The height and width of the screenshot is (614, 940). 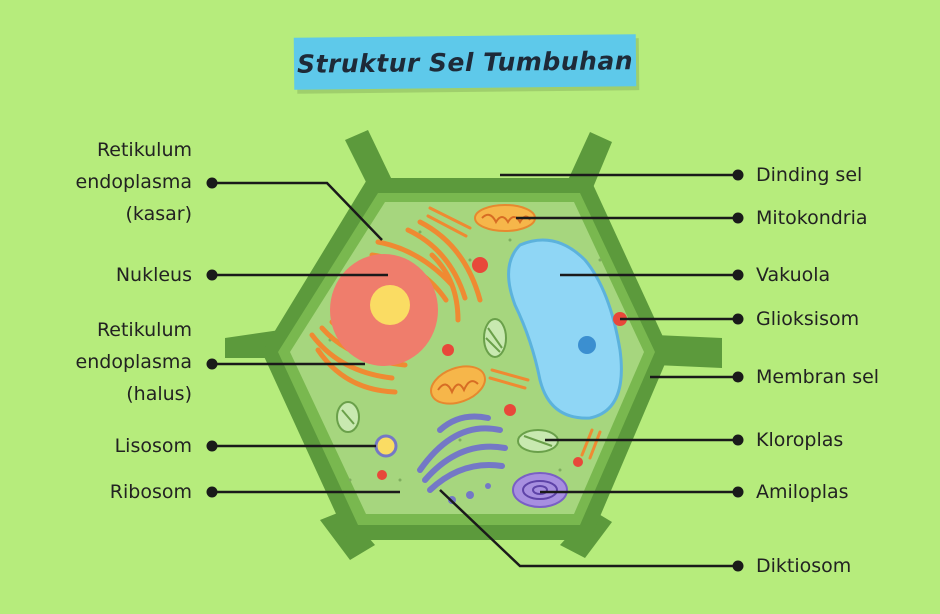 I want to click on red-spots, so click(x=480, y=368).